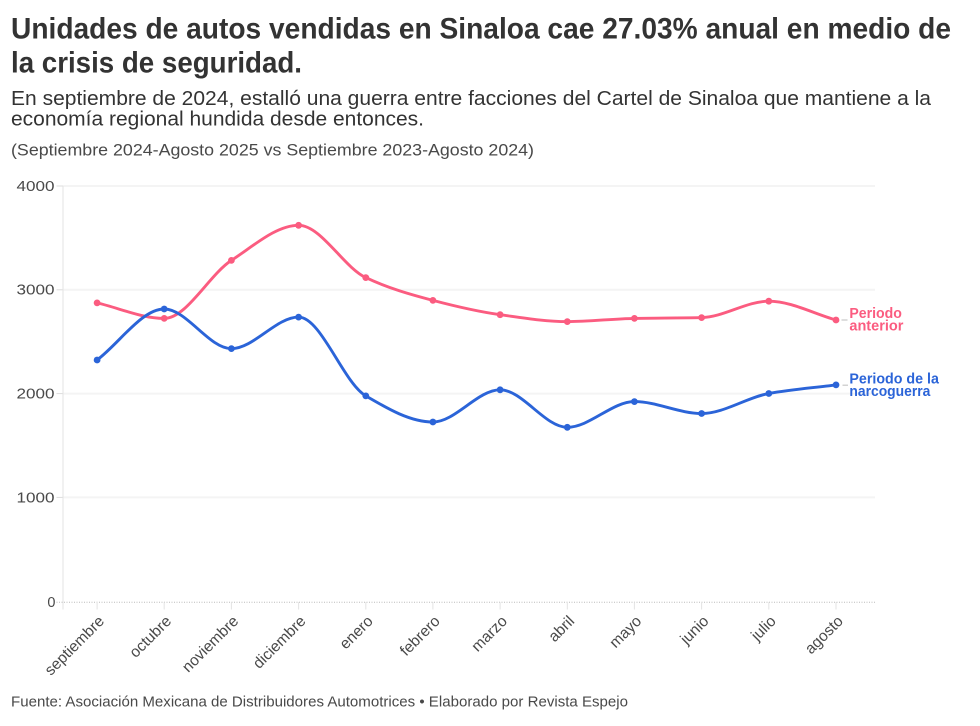 This screenshot has height=726, width=980. I want to click on svg-text: Periodo de la, so click(894, 380).